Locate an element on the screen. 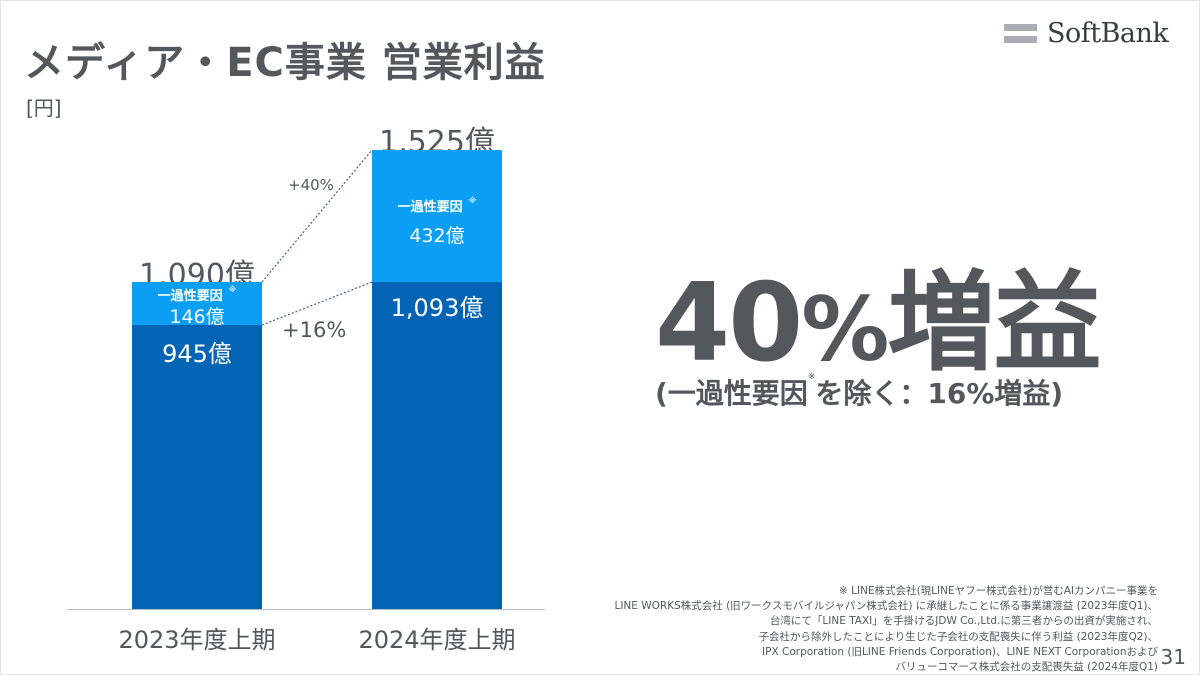 Image resolution: width=1200 pixels, height=675 pixels. subline-note-mark: ※ is located at coordinates (811, 377).